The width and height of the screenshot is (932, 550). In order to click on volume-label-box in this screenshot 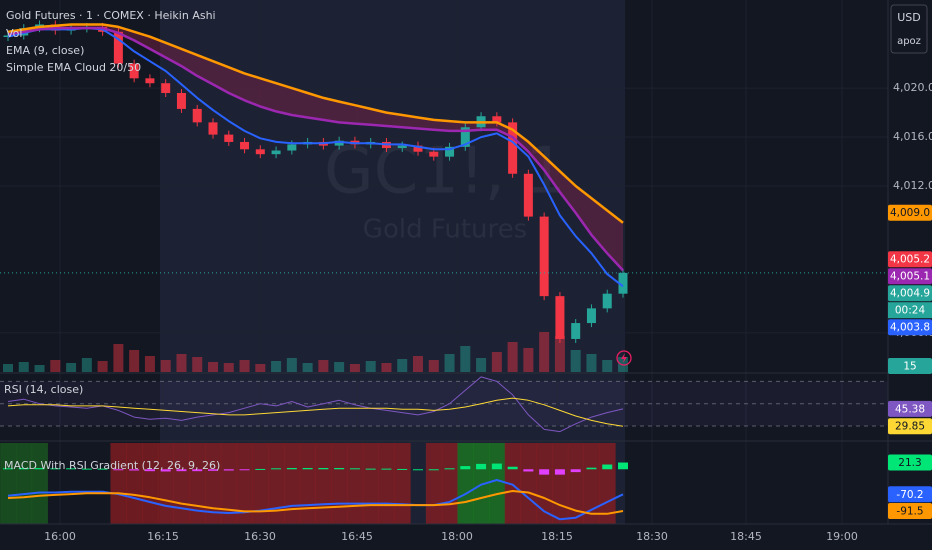, I will do `click(910, 366)`.